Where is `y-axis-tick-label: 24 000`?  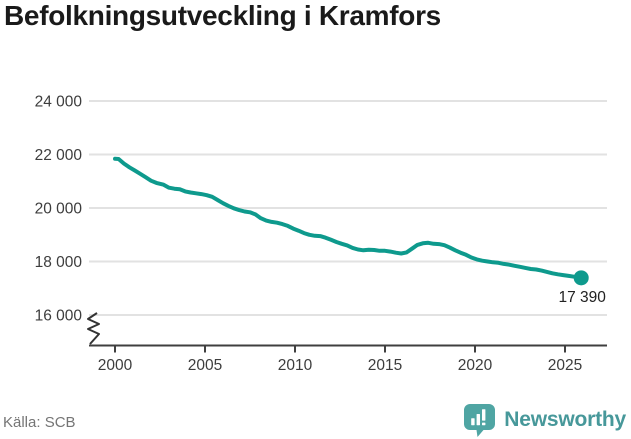 y-axis-tick-label: 24 000 is located at coordinates (59, 102).